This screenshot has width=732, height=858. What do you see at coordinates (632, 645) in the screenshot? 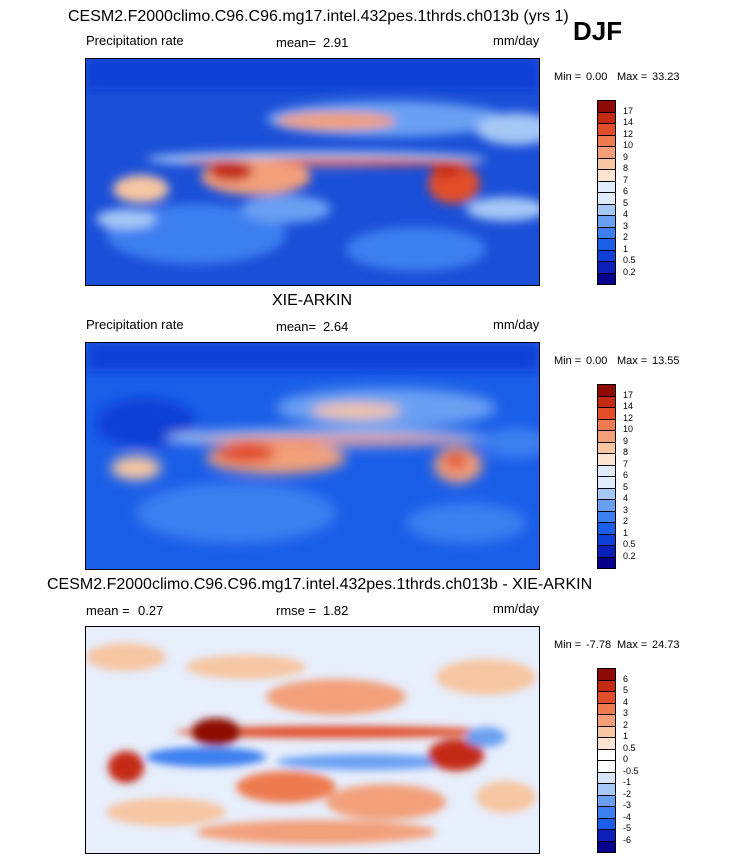
I see `panel3-max-label: Max =` at bounding box center [632, 645].